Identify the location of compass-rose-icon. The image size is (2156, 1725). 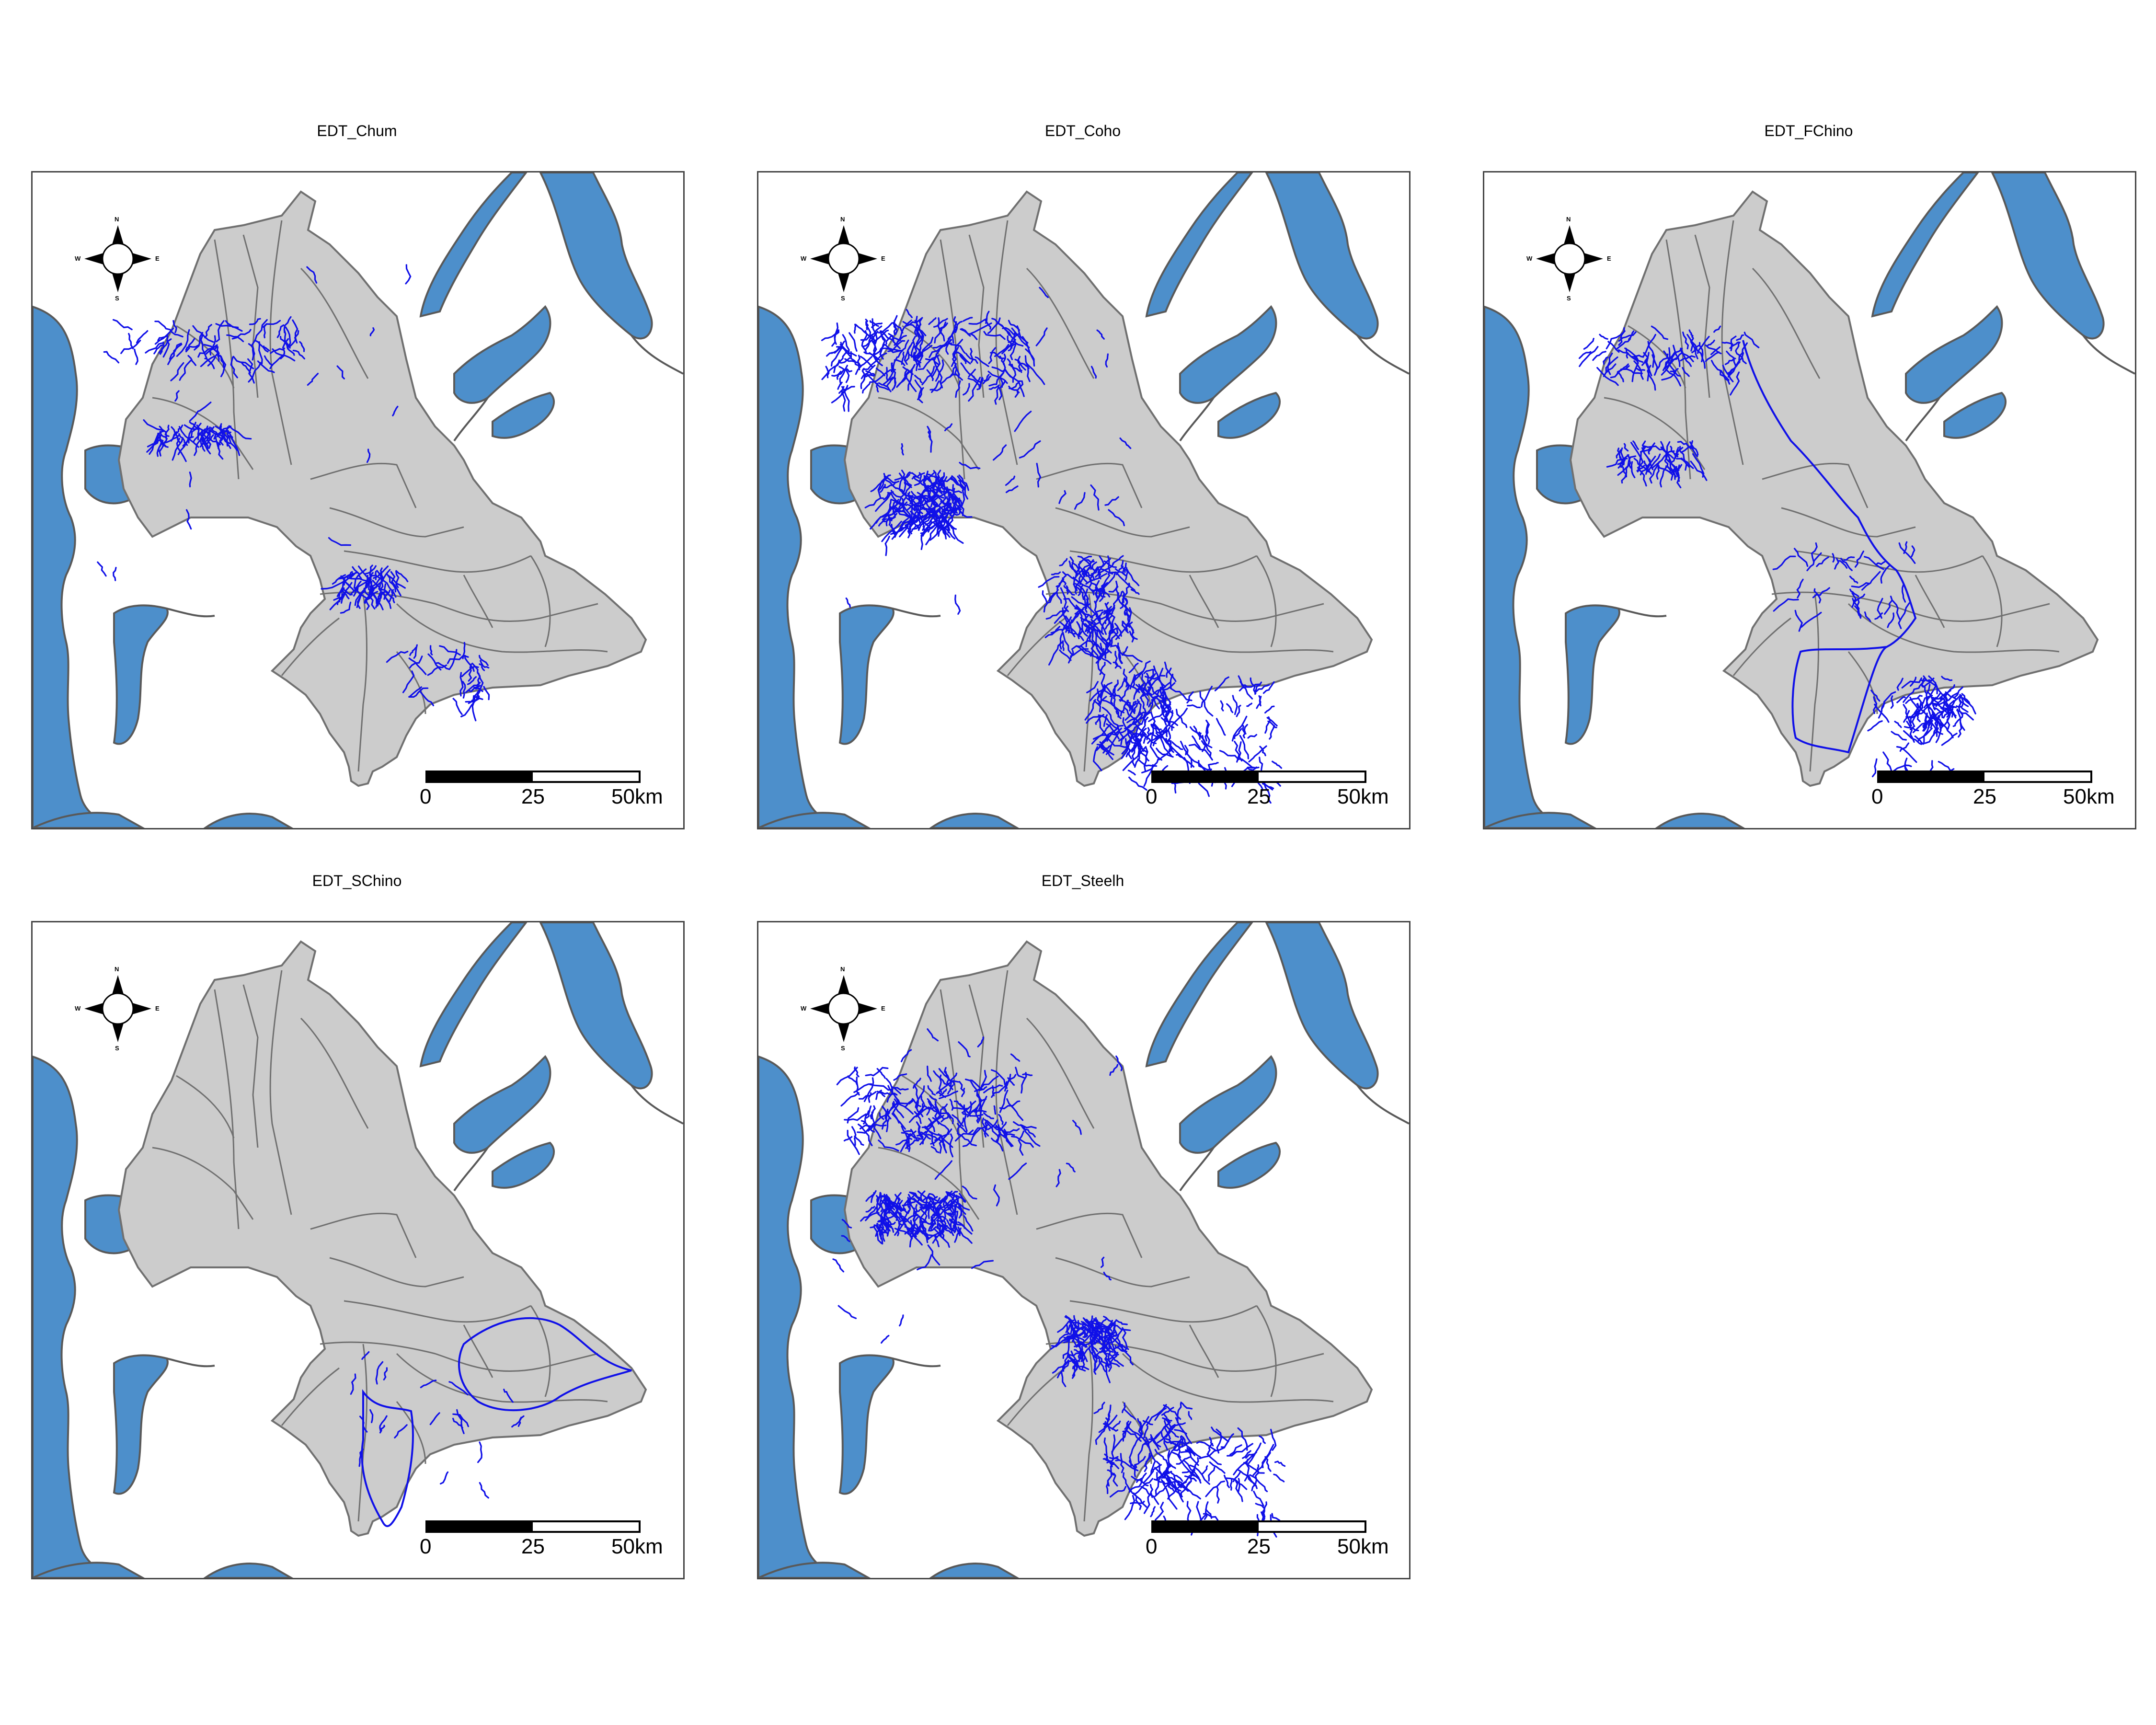
(117, 1008).